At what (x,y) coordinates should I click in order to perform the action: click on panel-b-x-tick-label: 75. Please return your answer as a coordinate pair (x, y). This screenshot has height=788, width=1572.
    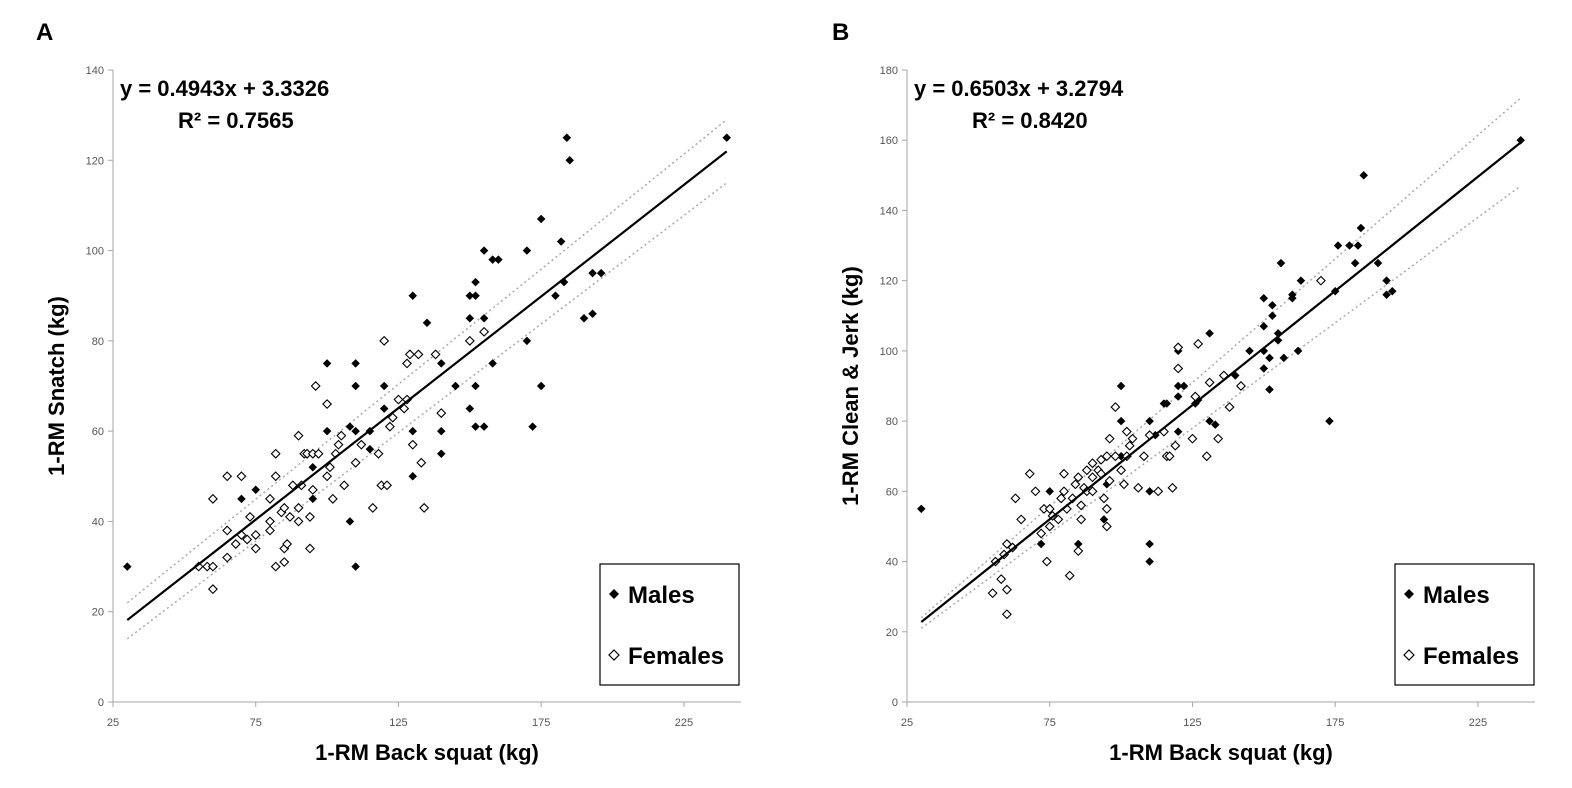
    Looking at the image, I should click on (1050, 723).